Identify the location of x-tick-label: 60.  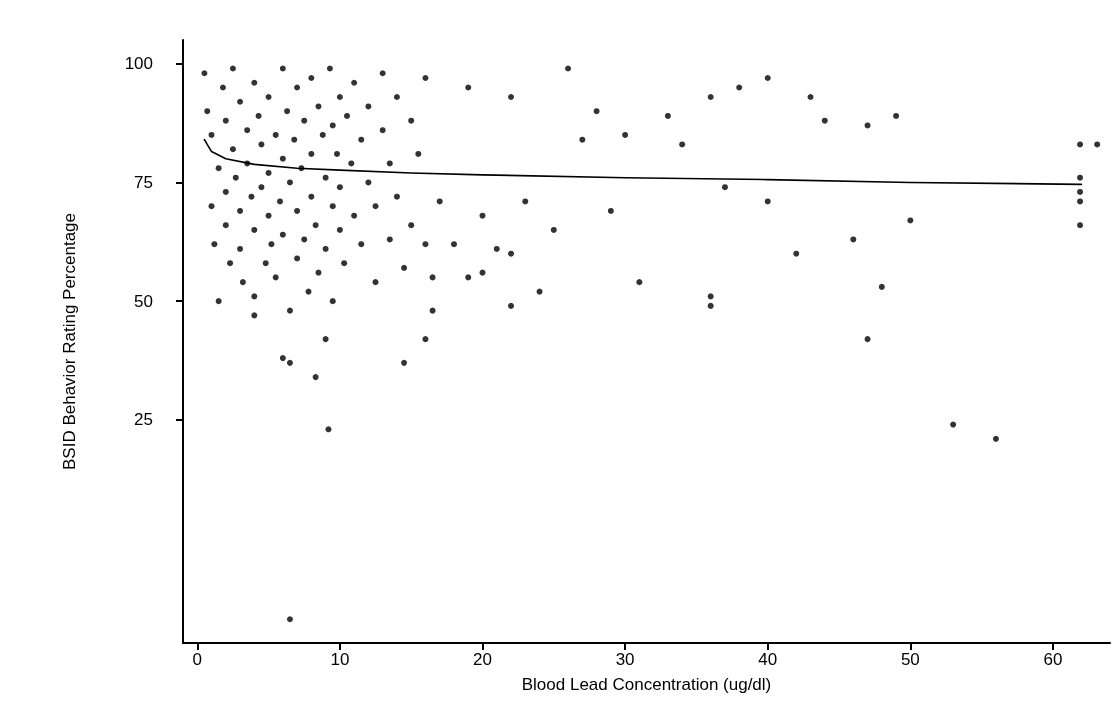
(1053, 659).